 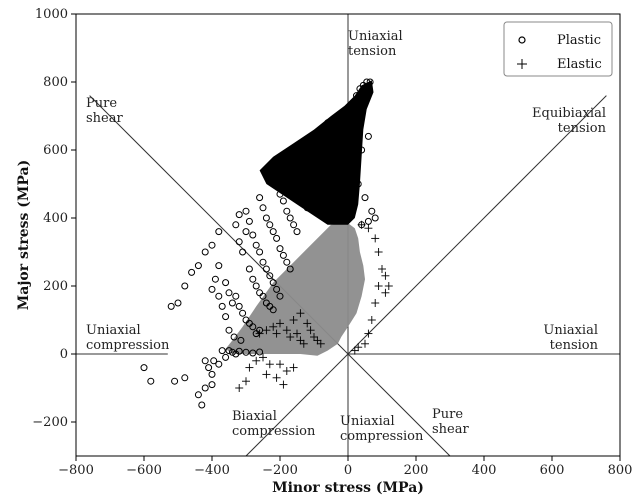 I want to click on x-axis-label: Minor stress (MPa), so click(x=348, y=488).